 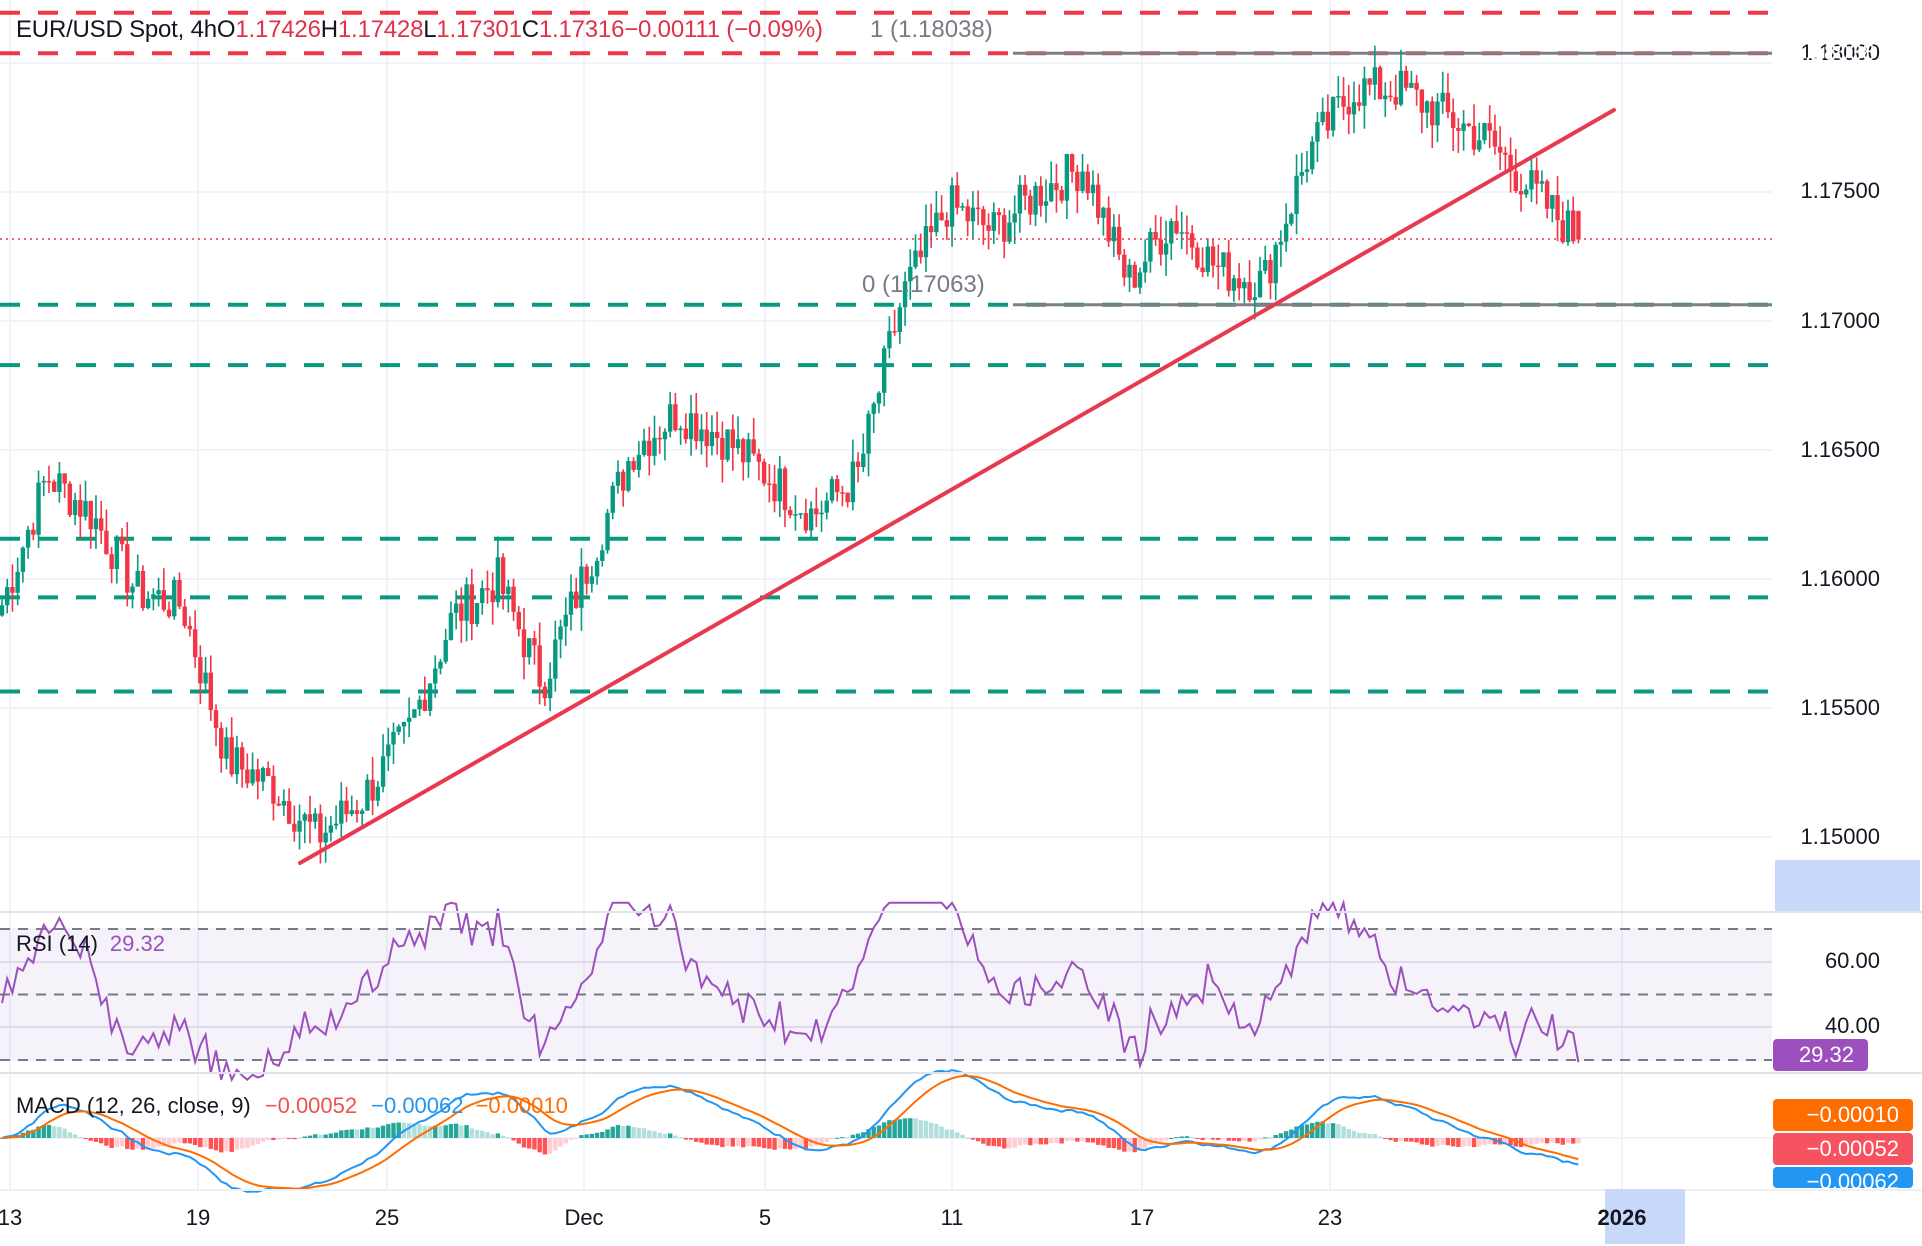 What do you see at coordinates (1833, 537) in the screenshot?
I see `price-tag-support-2: 1.16156` at bounding box center [1833, 537].